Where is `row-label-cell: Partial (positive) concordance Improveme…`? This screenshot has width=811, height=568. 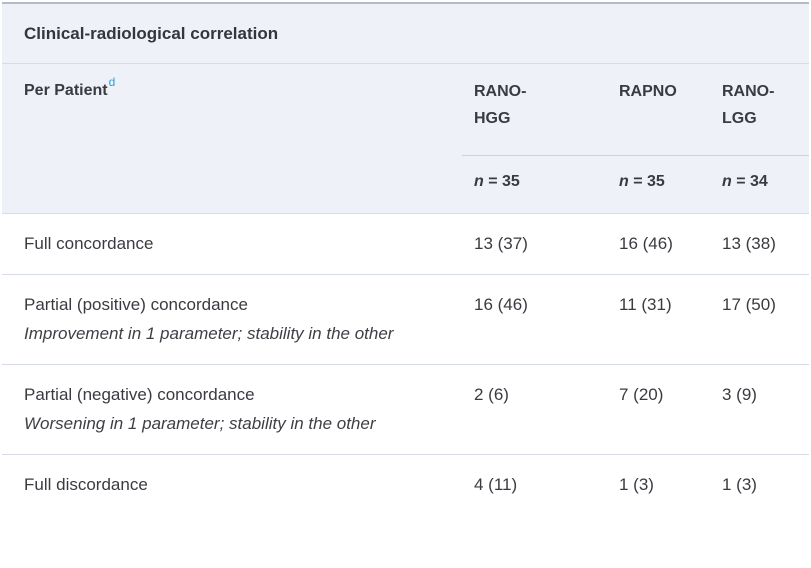
row-label-cell: Partial (positive) concordance Improveme… is located at coordinates (232, 319).